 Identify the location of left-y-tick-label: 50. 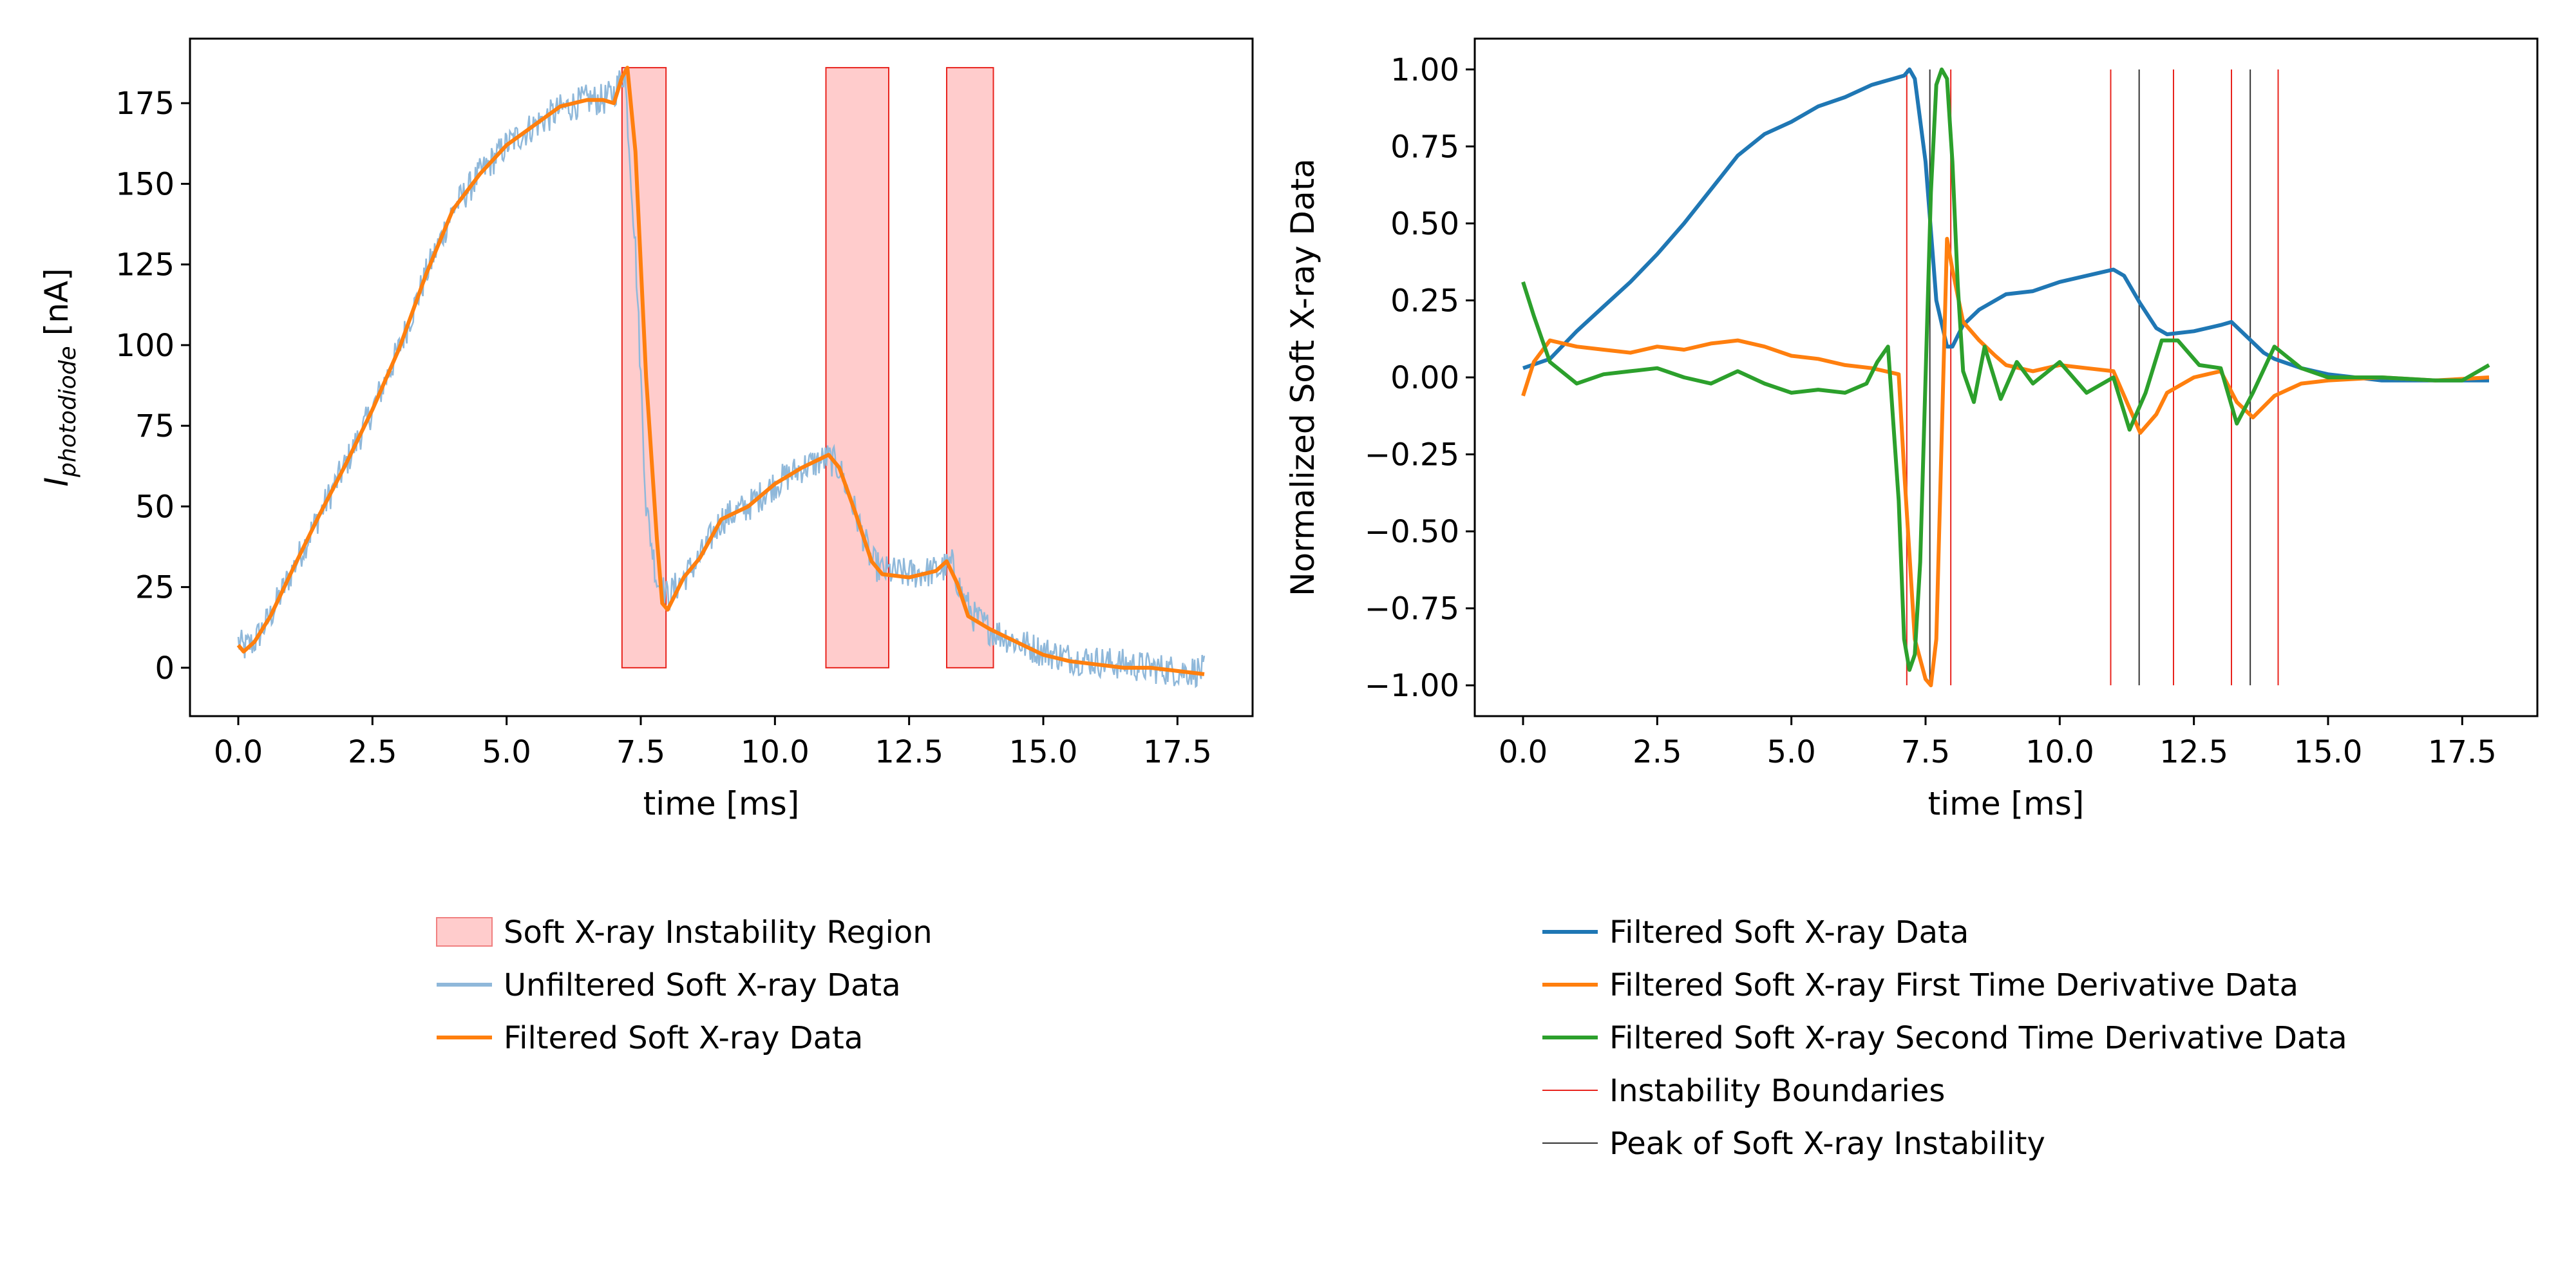
(155, 507).